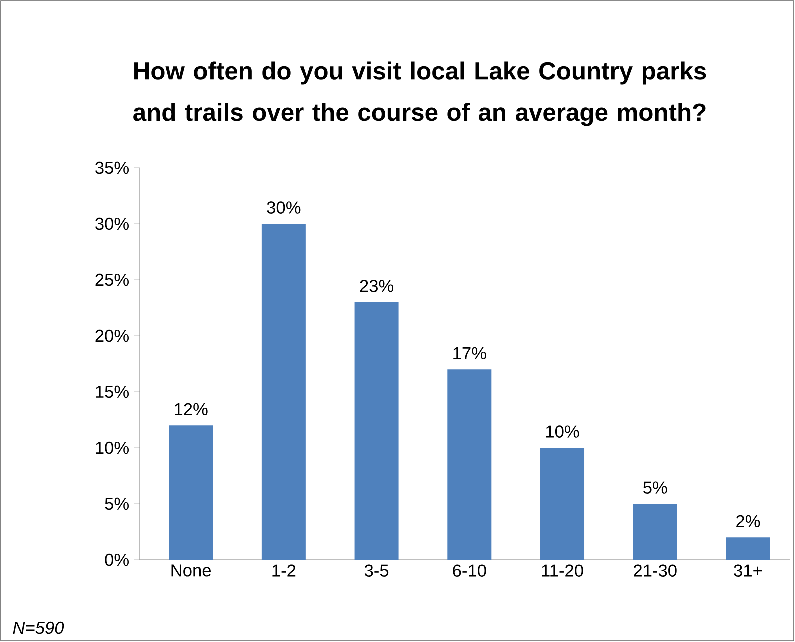 The width and height of the screenshot is (795, 642). Describe the element at coordinates (748, 570) in the screenshot. I see `x-tick-label: 31+` at that location.